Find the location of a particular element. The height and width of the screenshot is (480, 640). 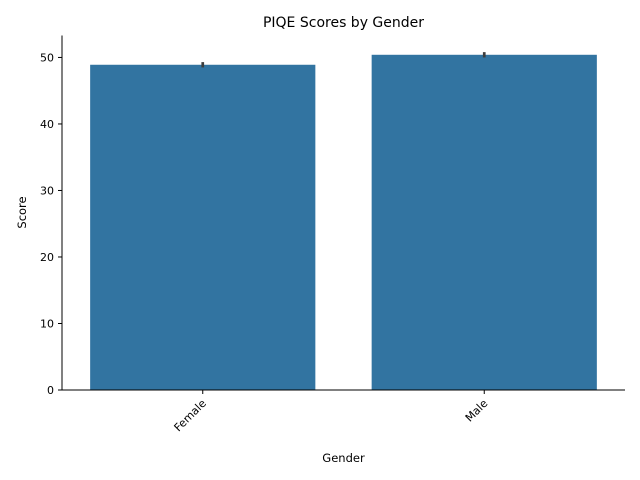

y-tick-label: 10 is located at coordinates (47, 323).